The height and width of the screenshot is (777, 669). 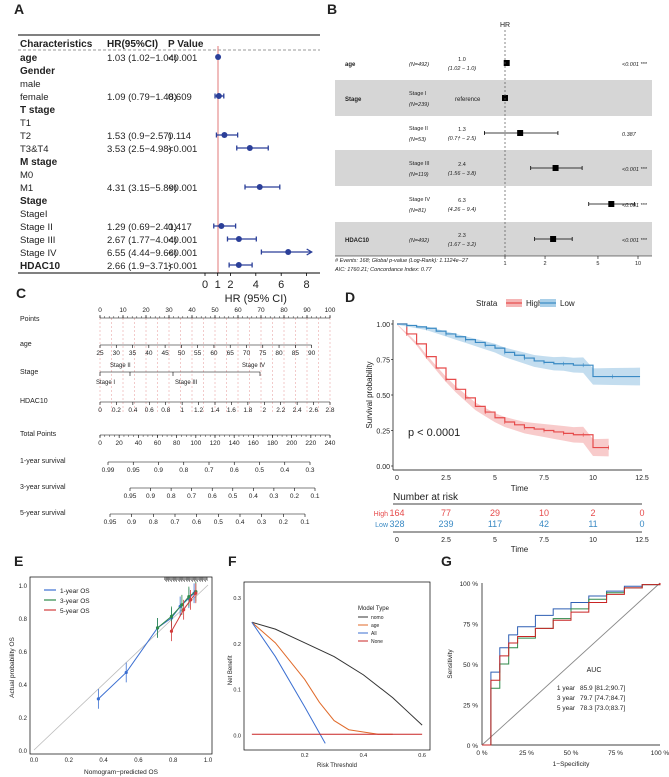 I want to click on nomogram-age-tick-label: 25, so click(x=100, y=353).